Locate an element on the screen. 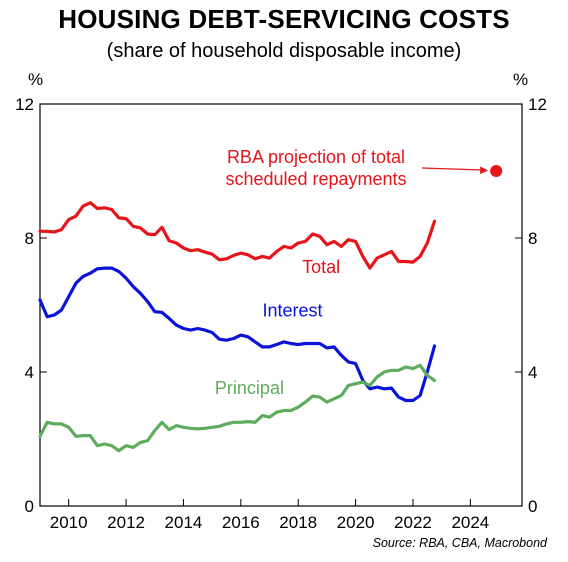 This screenshot has width=568, height=562. annotation-arrow-line is located at coordinates (452, 169).